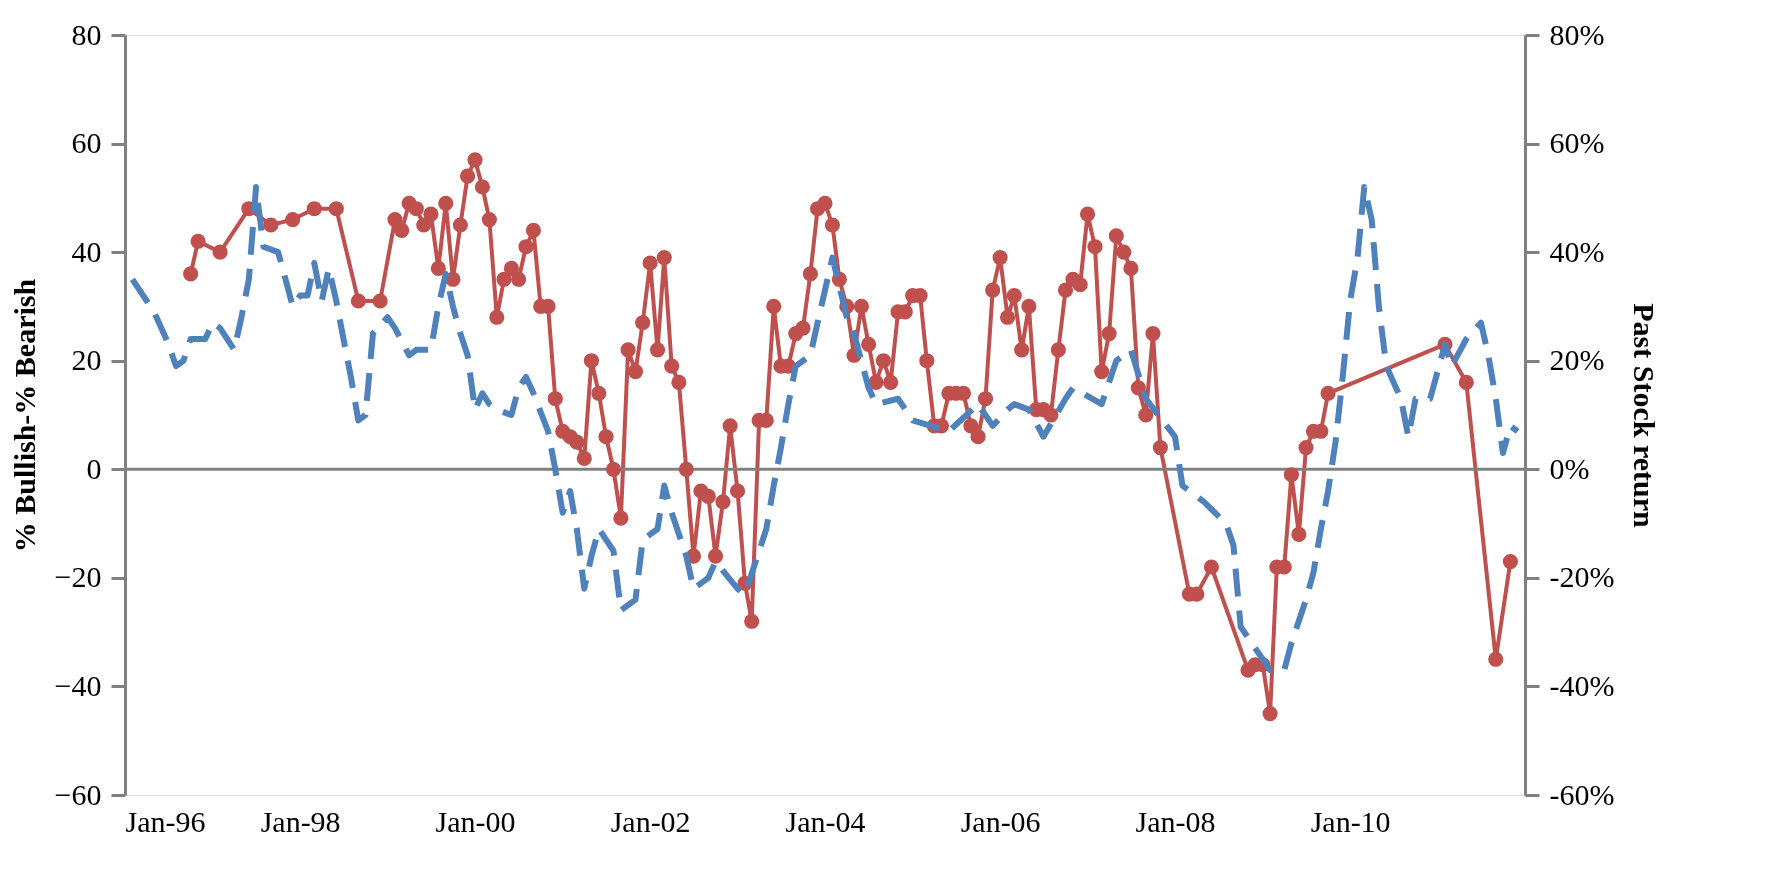 The image size is (1777, 882). Describe the element at coordinates (1175, 821) in the screenshot. I see `x-tick-label: Jan-08` at that location.